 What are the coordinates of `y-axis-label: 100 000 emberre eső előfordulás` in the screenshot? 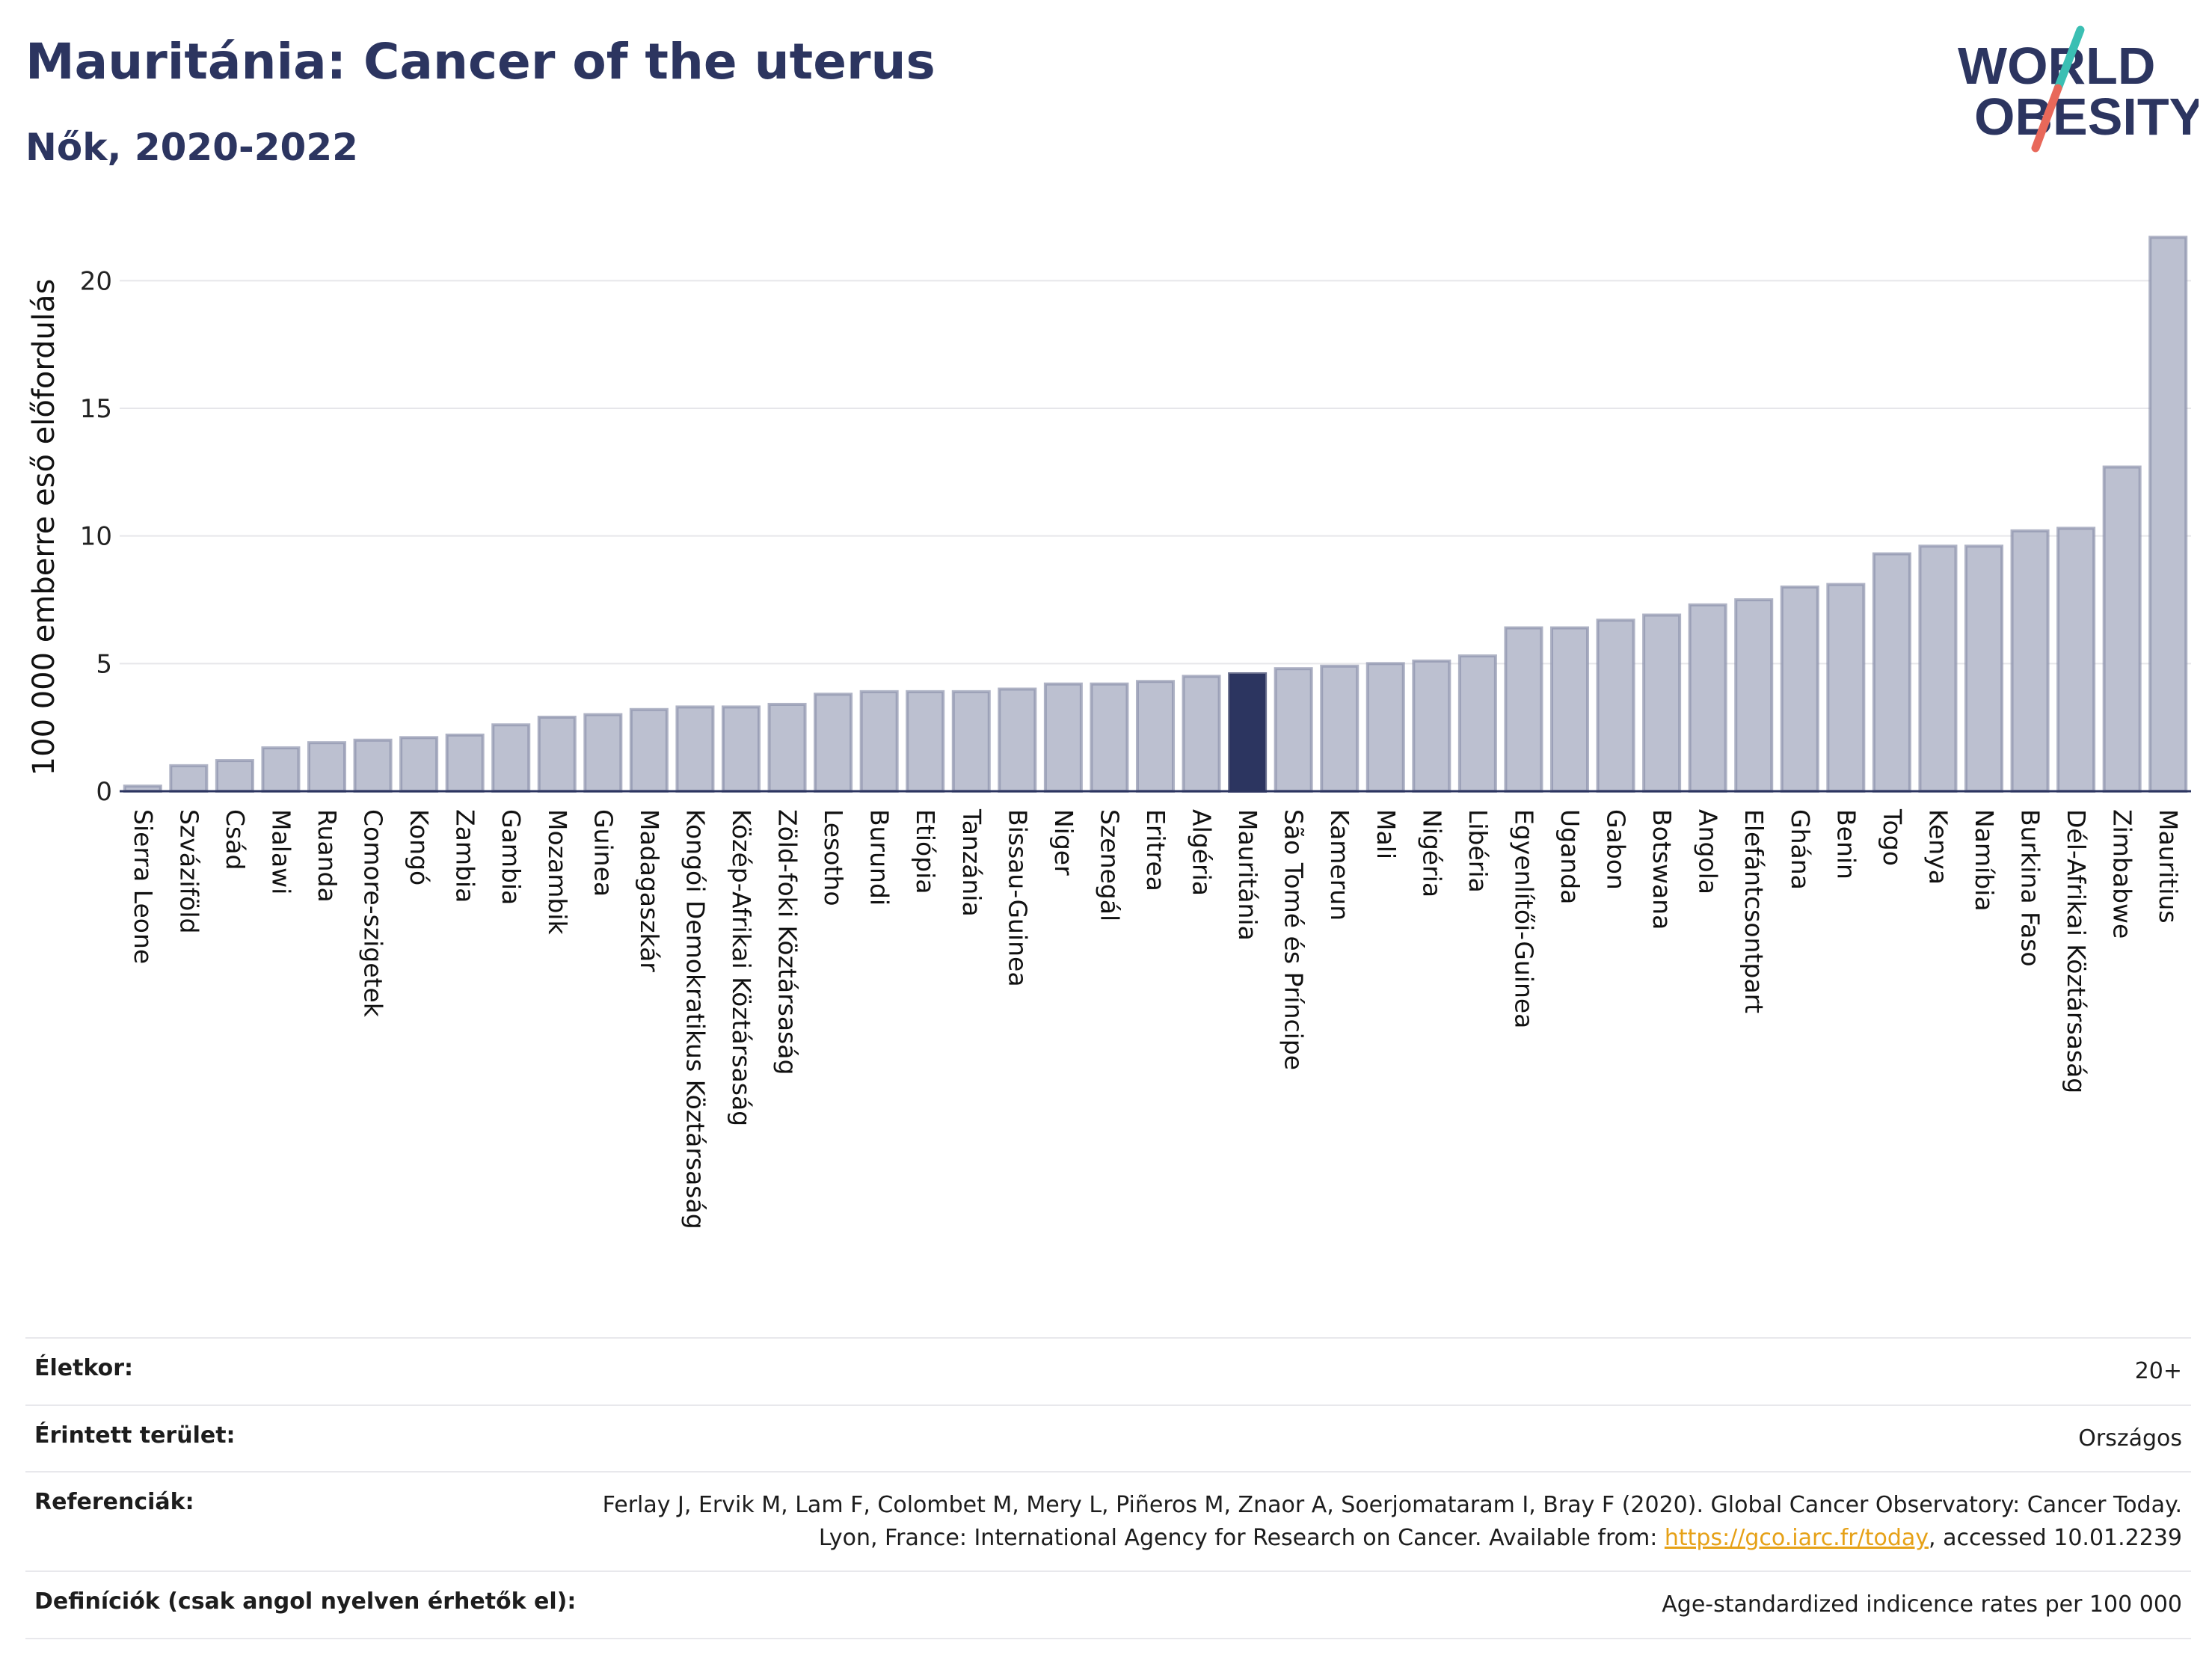 It's located at (44, 527).